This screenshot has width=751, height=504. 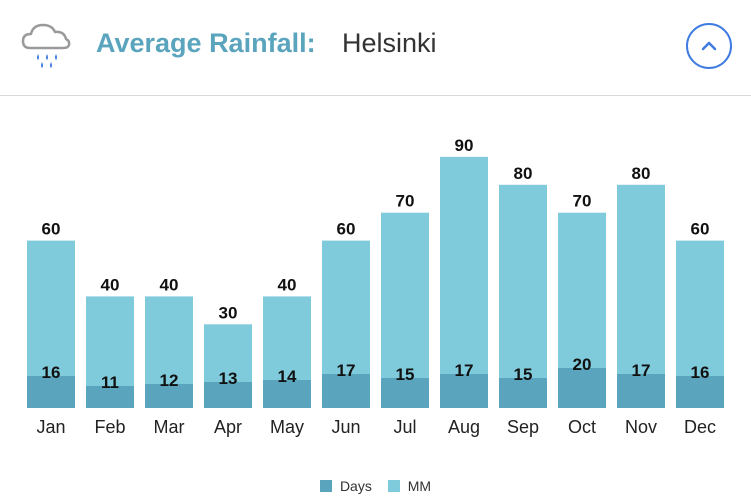 What do you see at coordinates (582, 388) in the screenshot?
I see `bar-days-oct` at bounding box center [582, 388].